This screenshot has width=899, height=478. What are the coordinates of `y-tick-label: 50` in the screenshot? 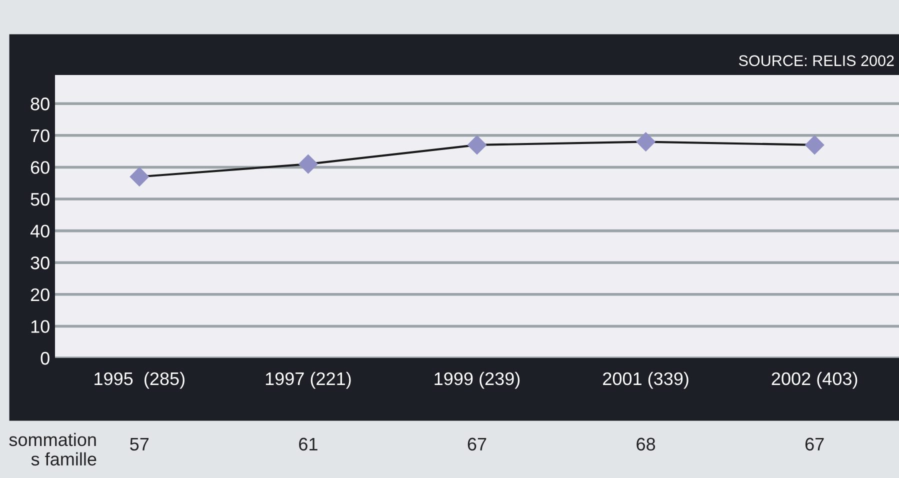 It's located at (40, 199).